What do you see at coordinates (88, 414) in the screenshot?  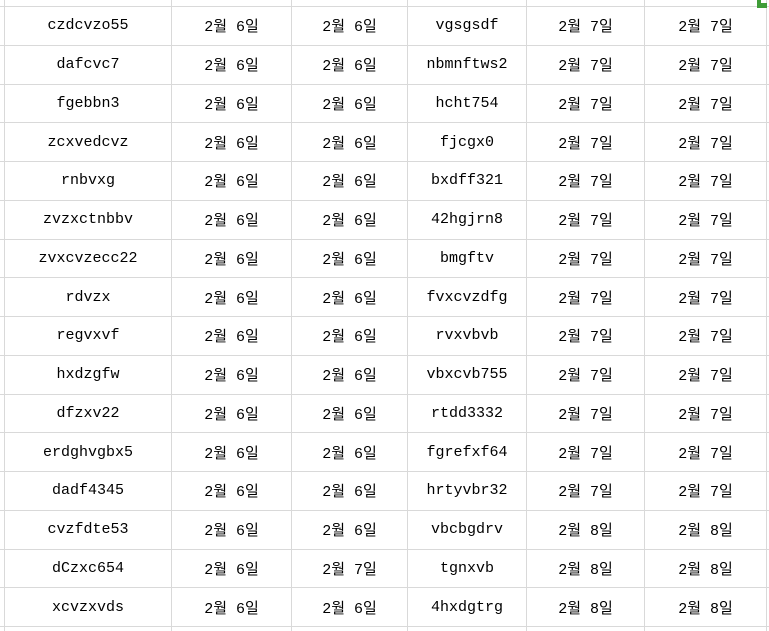 I see `cell-item-id: dfzxv22` at bounding box center [88, 414].